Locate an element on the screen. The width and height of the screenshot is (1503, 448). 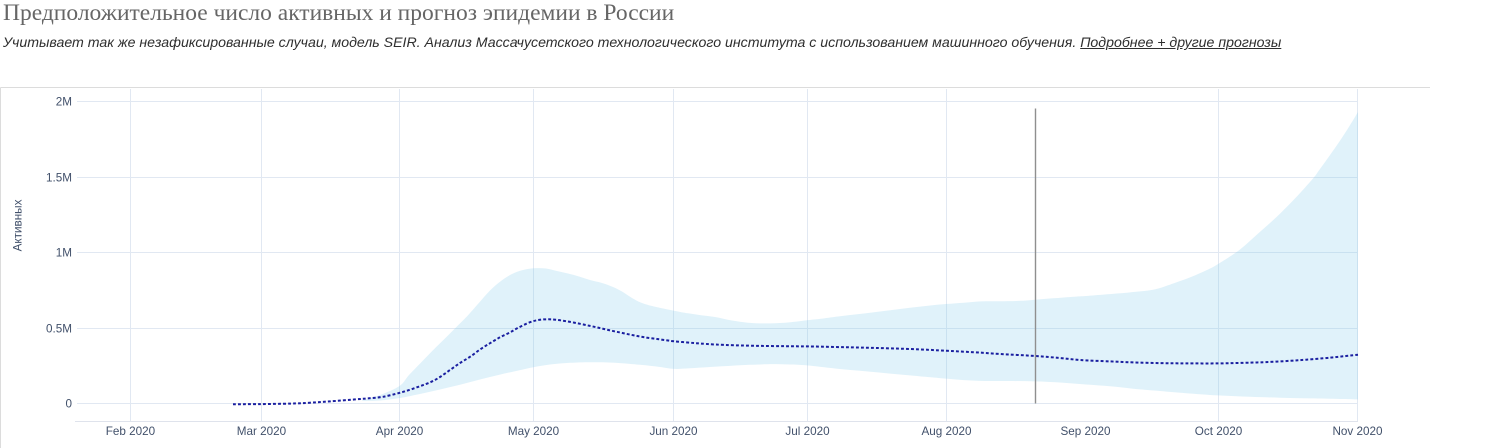
svg-text: Mar 2020 is located at coordinates (262, 431).